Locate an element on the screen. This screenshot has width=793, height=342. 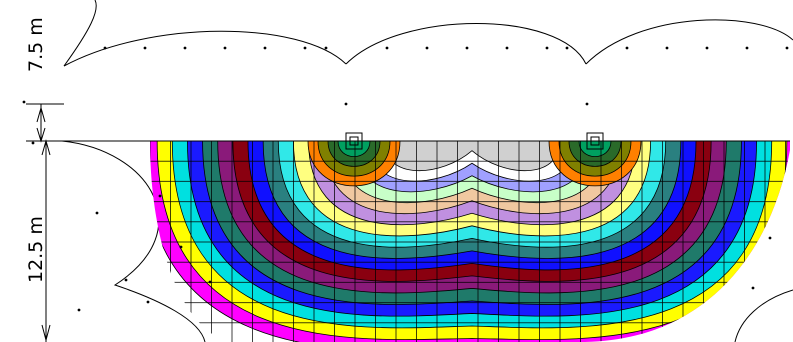
dim-arrow-upper-top is located at coordinates (41, 114).